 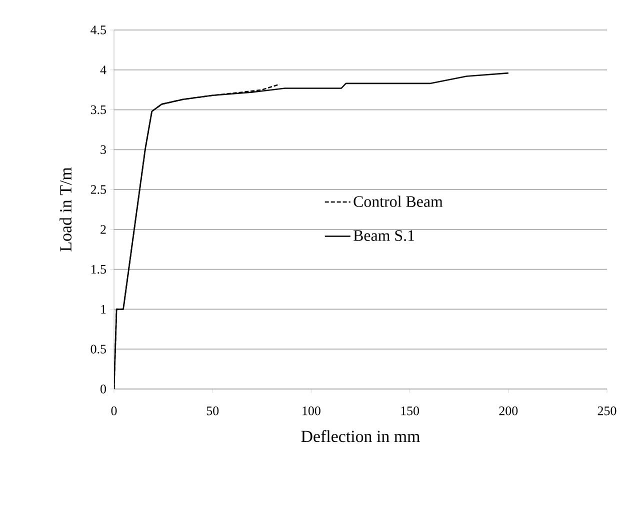 I want to click on y-tick-label: 3, so click(x=103, y=149).